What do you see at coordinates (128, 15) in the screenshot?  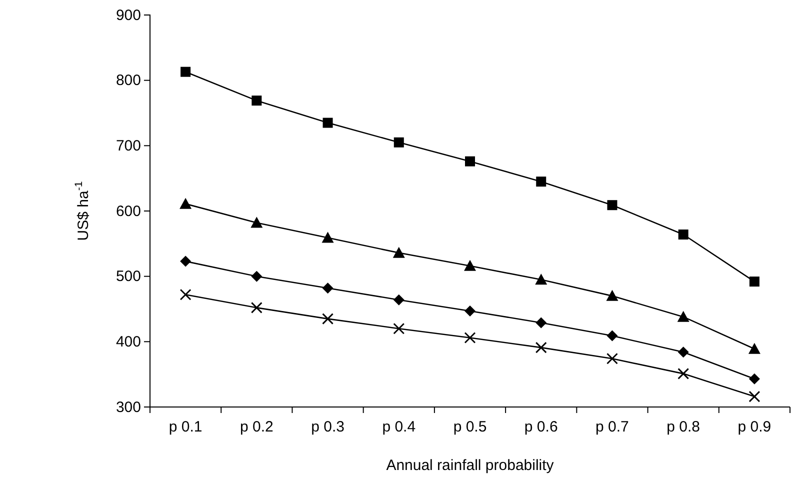 I see `y-tick-label: 900` at bounding box center [128, 15].